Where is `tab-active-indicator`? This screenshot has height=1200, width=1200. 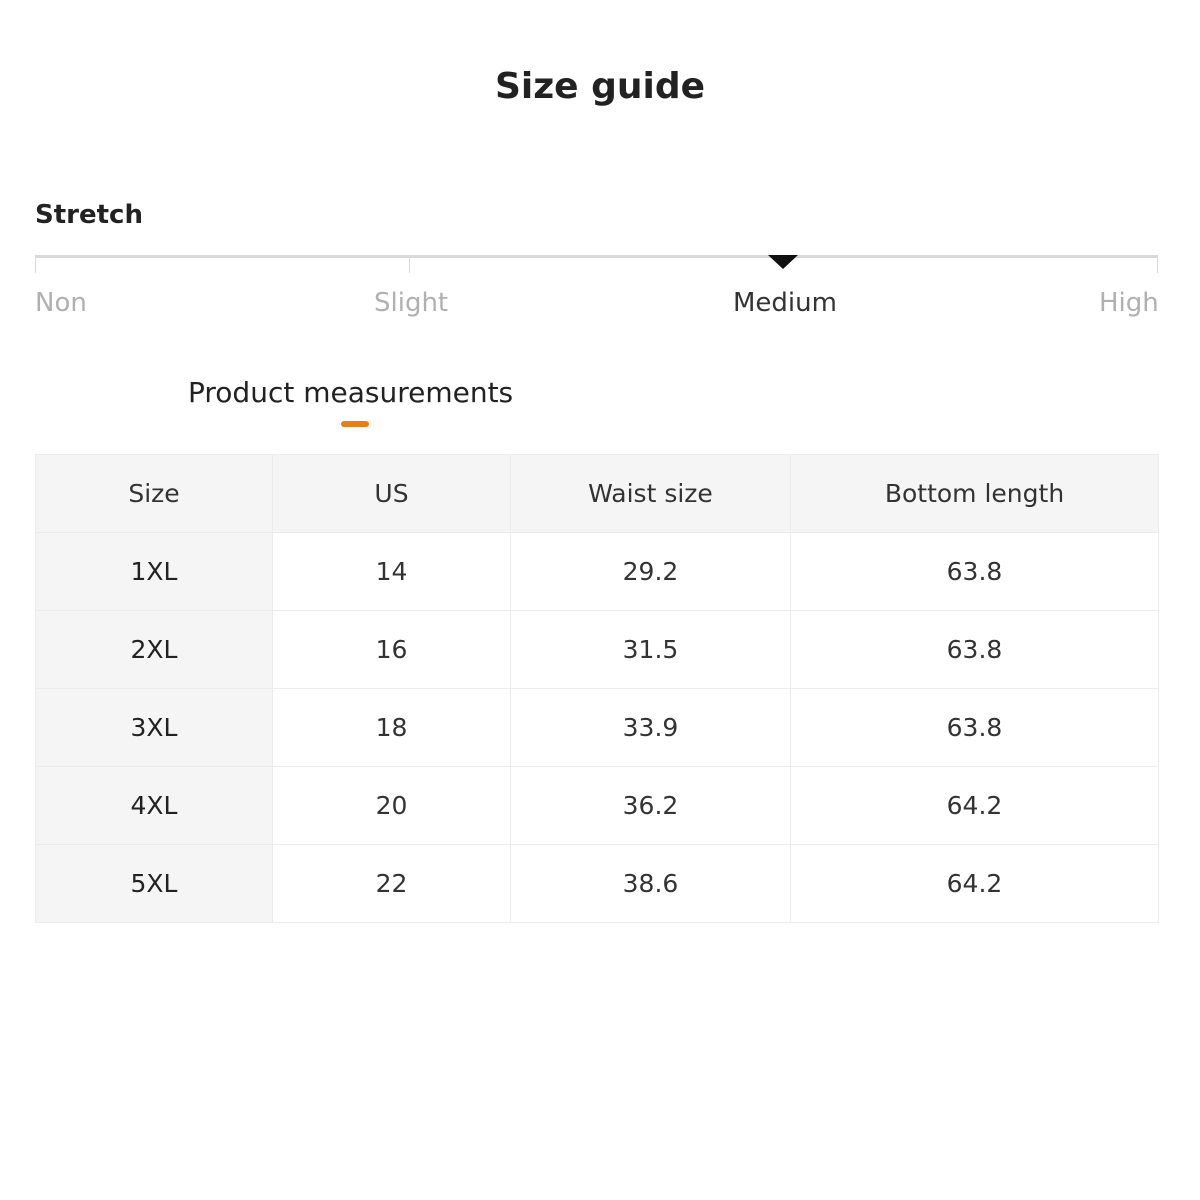 tab-active-indicator is located at coordinates (355, 424).